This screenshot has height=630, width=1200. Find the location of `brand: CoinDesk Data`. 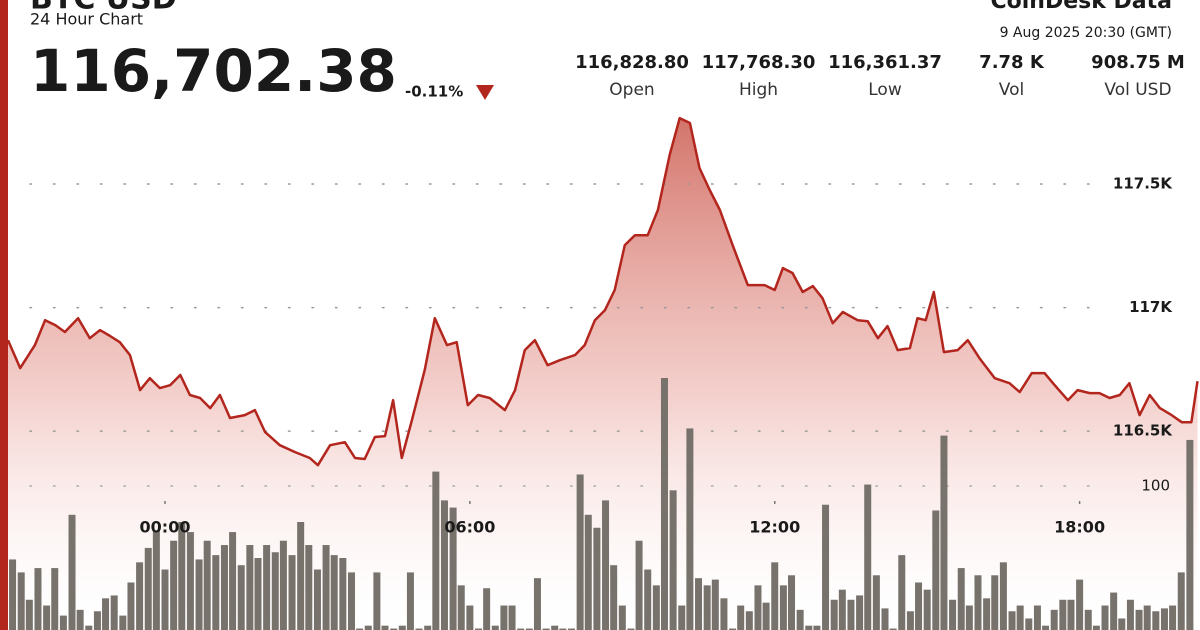

brand: CoinDesk Data is located at coordinates (1082, 7).